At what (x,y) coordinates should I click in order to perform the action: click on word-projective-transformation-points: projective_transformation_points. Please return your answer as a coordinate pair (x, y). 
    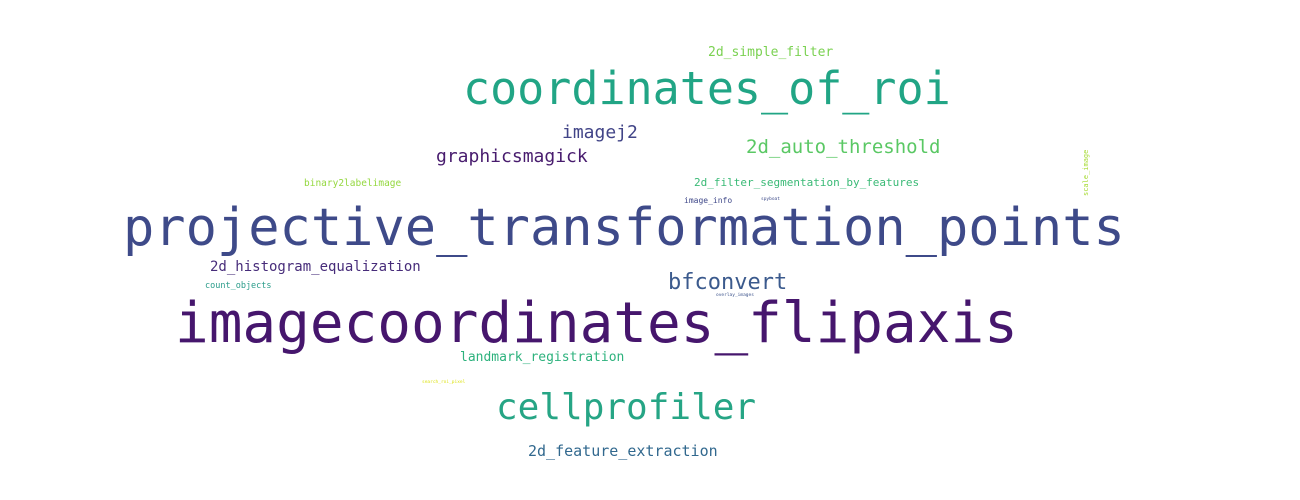
    Looking at the image, I should click on (624, 228).